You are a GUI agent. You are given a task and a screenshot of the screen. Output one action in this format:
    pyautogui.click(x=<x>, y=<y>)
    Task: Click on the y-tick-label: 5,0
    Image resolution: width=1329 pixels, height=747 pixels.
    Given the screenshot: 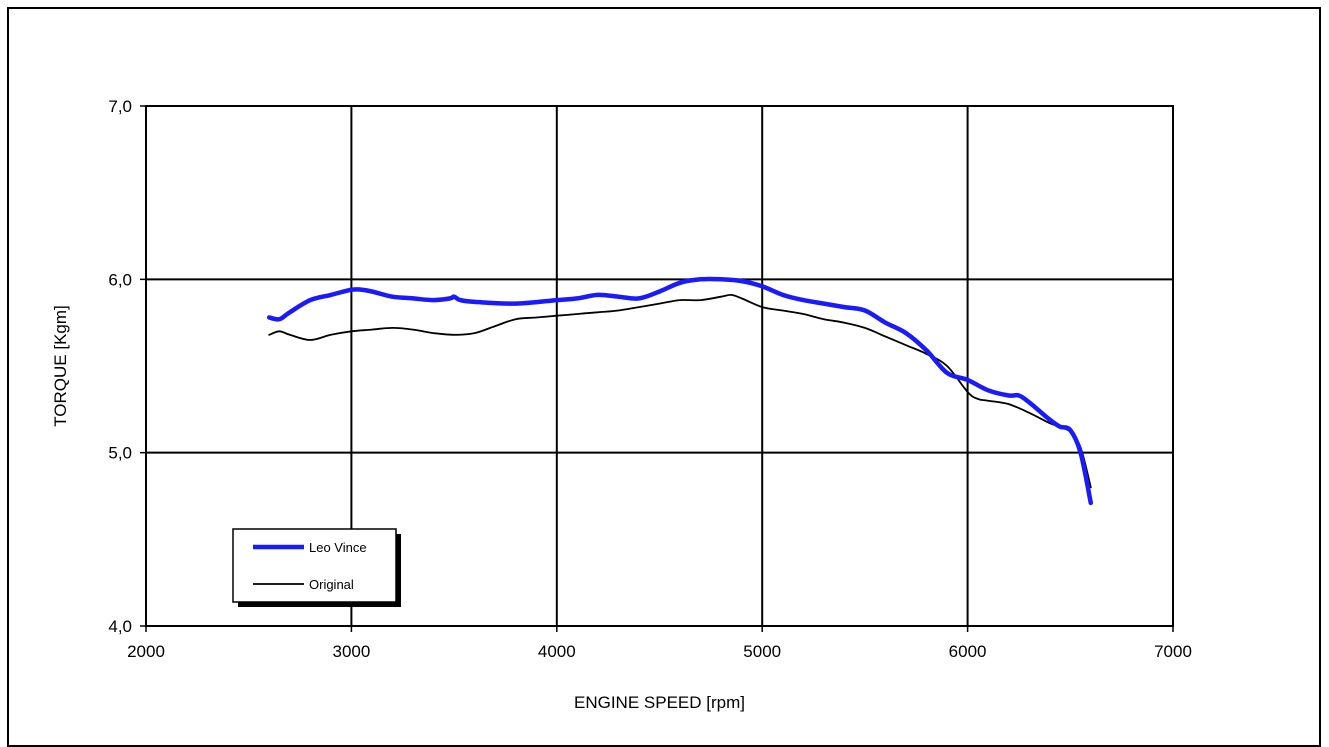 What is the action you would take?
    pyautogui.click(x=120, y=453)
    